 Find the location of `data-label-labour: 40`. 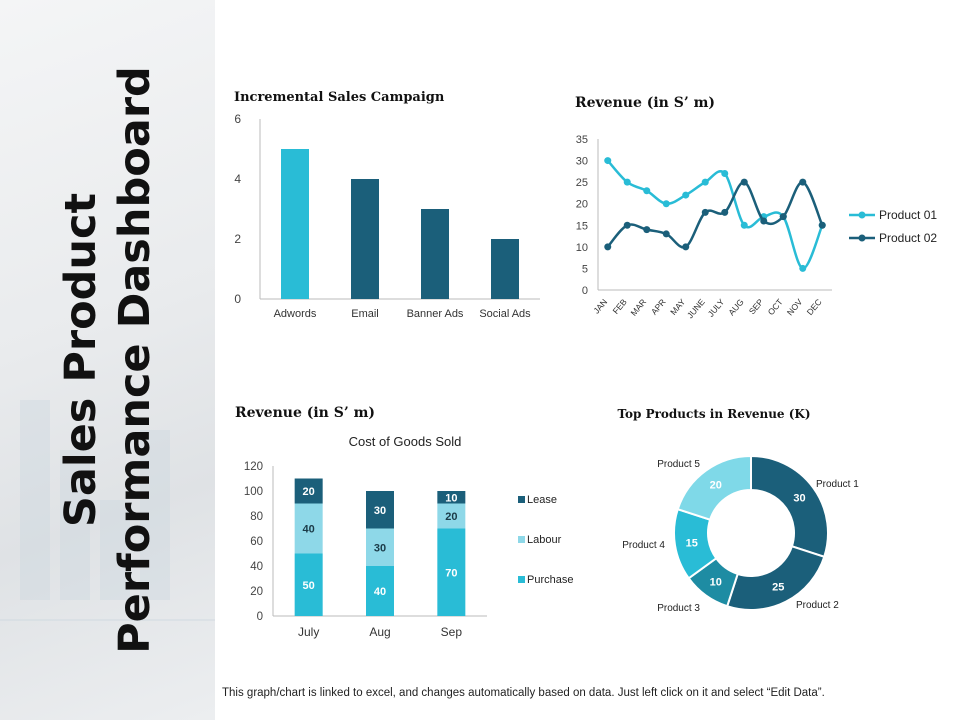

data-label-labour: 40 is located at coordinates (309, 530).